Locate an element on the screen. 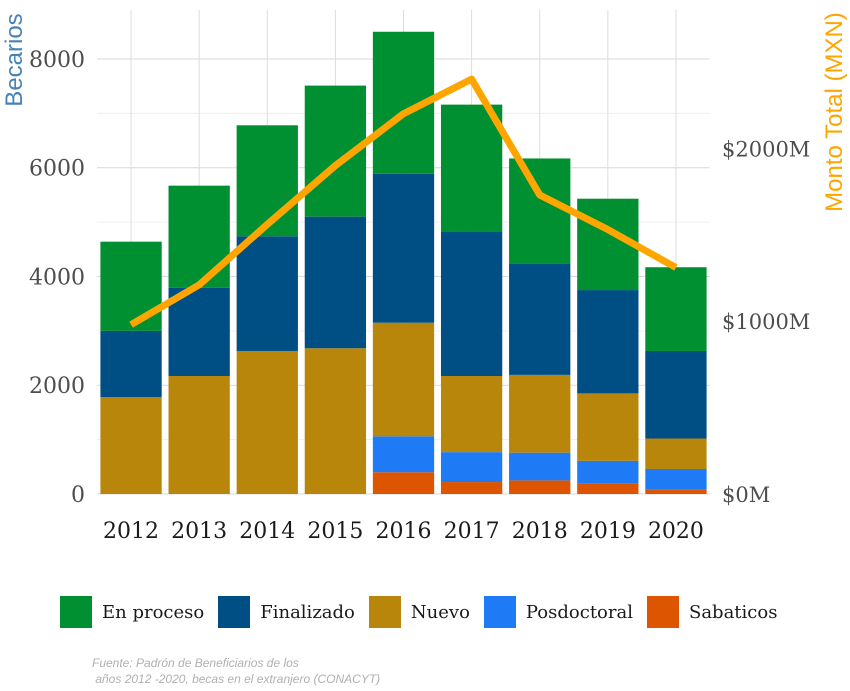 The height and width of the screenshot is (691, 850). bar-posdoctoral-2016 is located at coordinates (403, 454).